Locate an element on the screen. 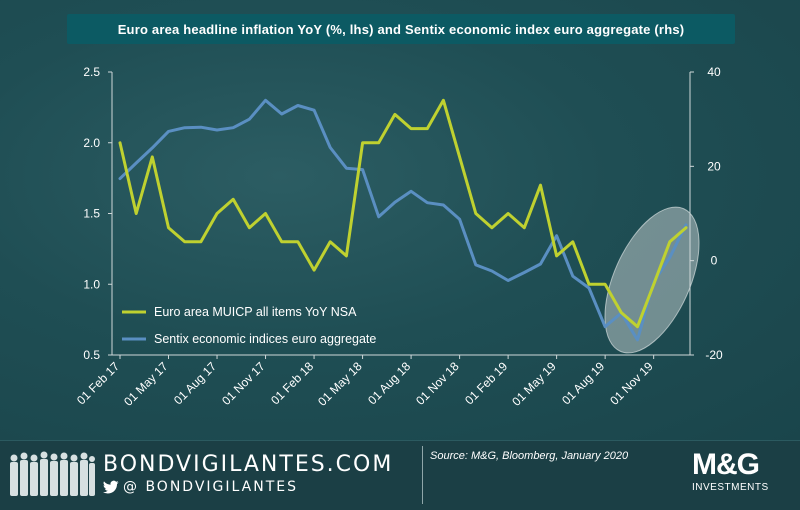 Image resolution: width=800 pixels, height=510 pixels. highlight-ellipse is located at coordinates (652, 280).